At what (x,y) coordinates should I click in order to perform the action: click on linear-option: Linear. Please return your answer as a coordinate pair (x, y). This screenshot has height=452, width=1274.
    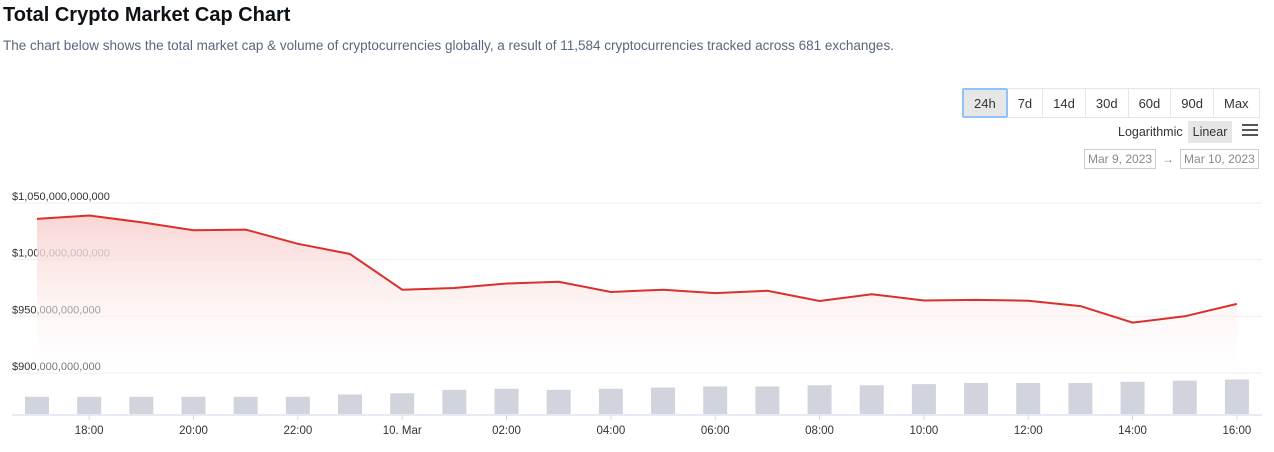
    Looking at the image, I should click on (1210, 132).